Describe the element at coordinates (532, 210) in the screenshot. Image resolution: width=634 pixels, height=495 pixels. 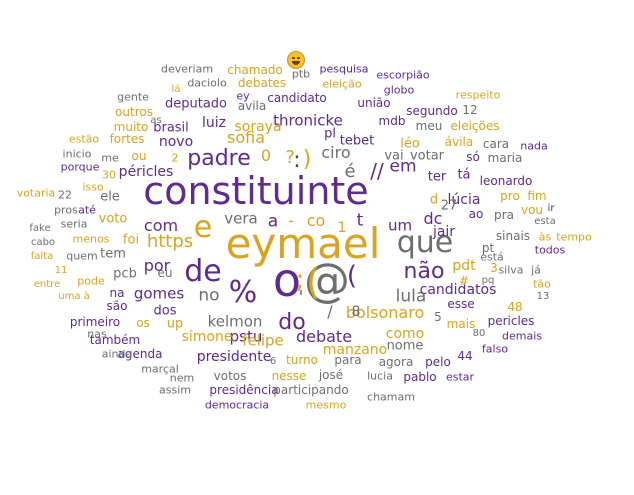
I see `cloud-word: vou` at that location.